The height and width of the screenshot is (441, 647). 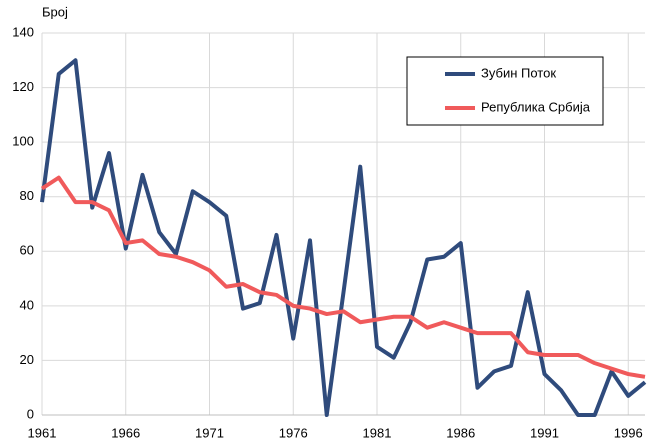 What do you see at coordinates (27, 195) in the screenshot?
I see `y-tick-label: 80` at bounding box center [27, 195].